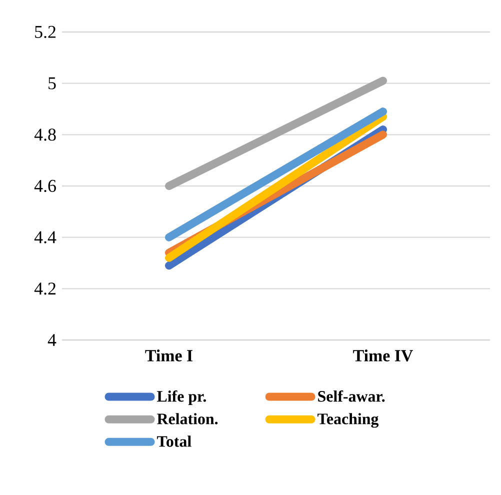 This screenshot has width=501, height=495. I want to click on legend-label: Total, so click(174, 441).